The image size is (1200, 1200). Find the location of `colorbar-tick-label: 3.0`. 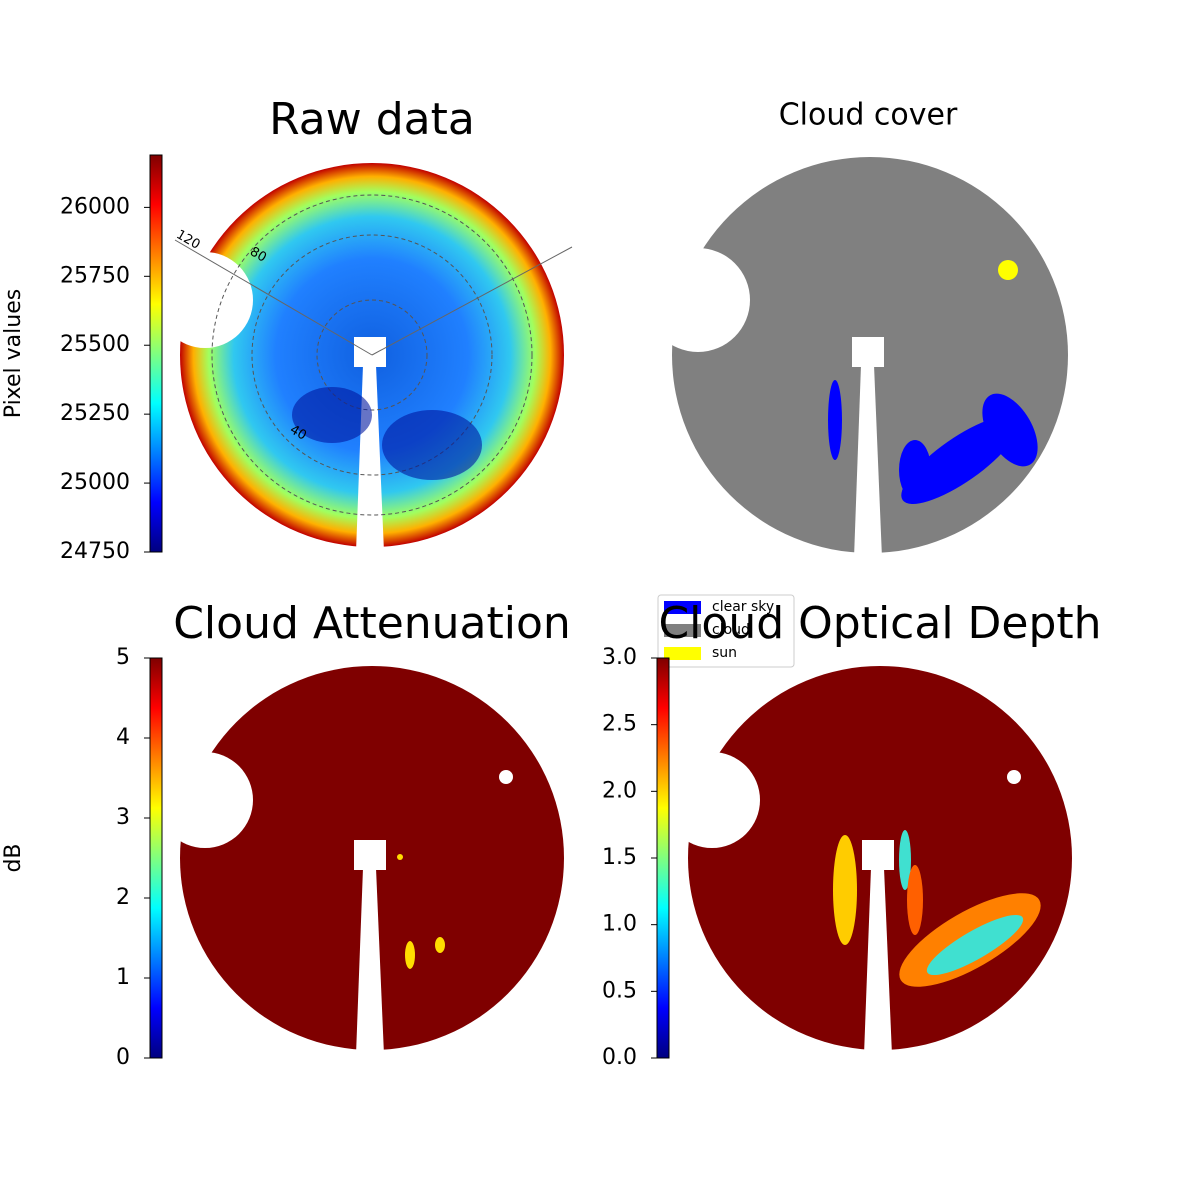

colorbar-tick-label: 3.0 is located at coordinates (619, 657).